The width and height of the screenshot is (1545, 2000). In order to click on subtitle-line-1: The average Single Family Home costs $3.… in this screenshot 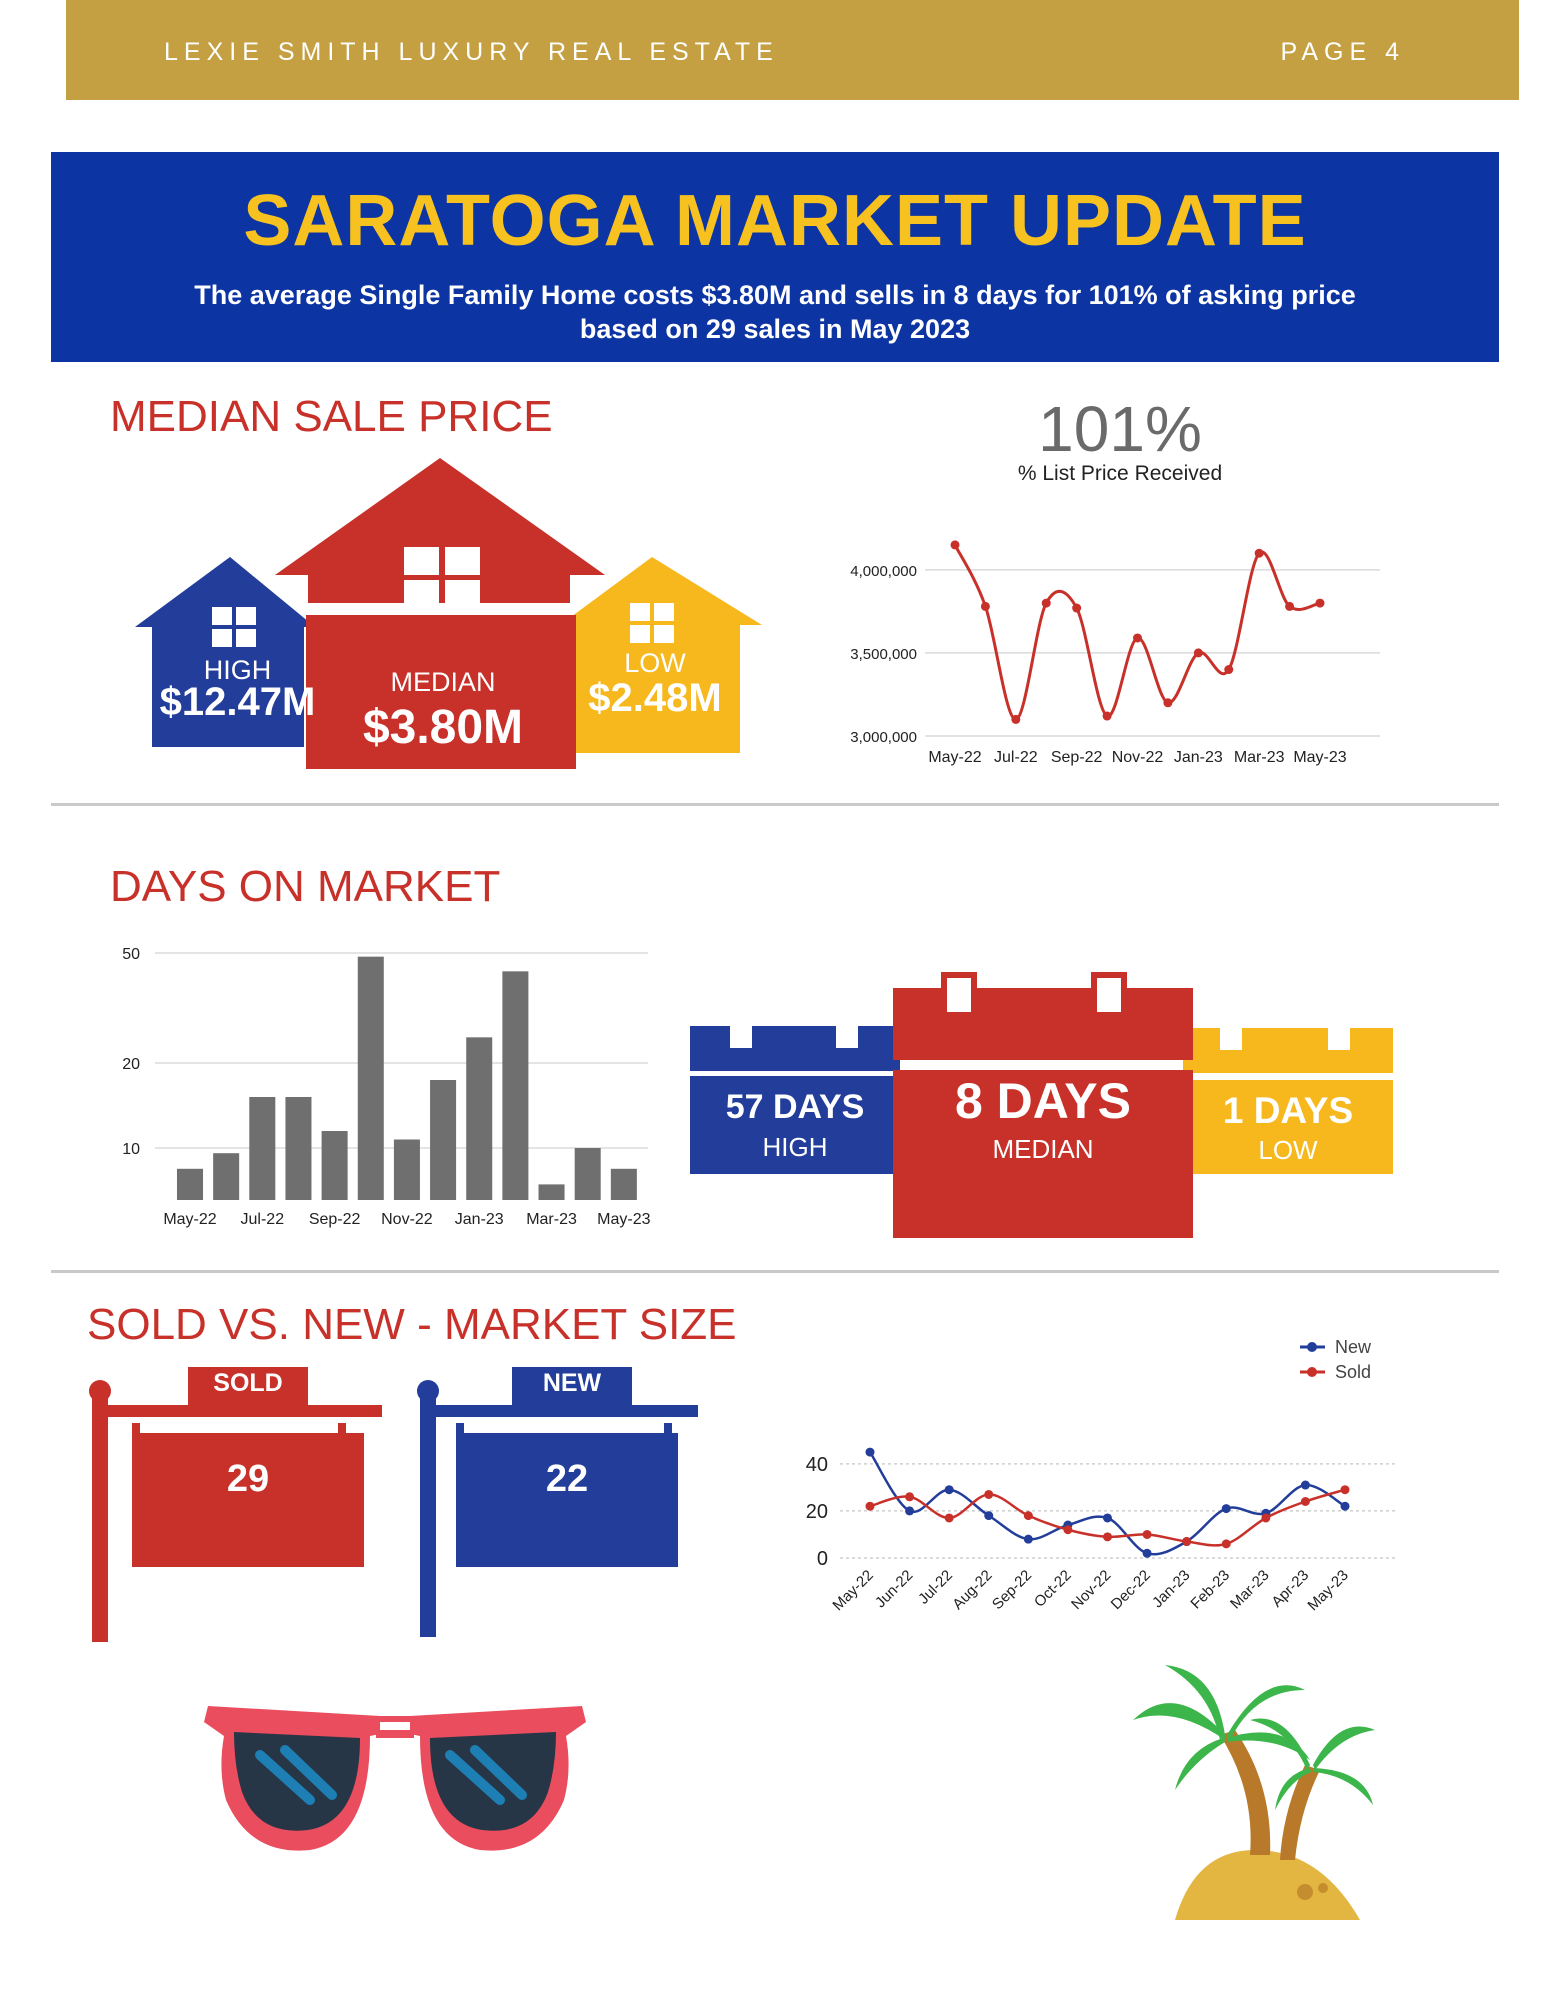, I will do `click(775, 295)`.